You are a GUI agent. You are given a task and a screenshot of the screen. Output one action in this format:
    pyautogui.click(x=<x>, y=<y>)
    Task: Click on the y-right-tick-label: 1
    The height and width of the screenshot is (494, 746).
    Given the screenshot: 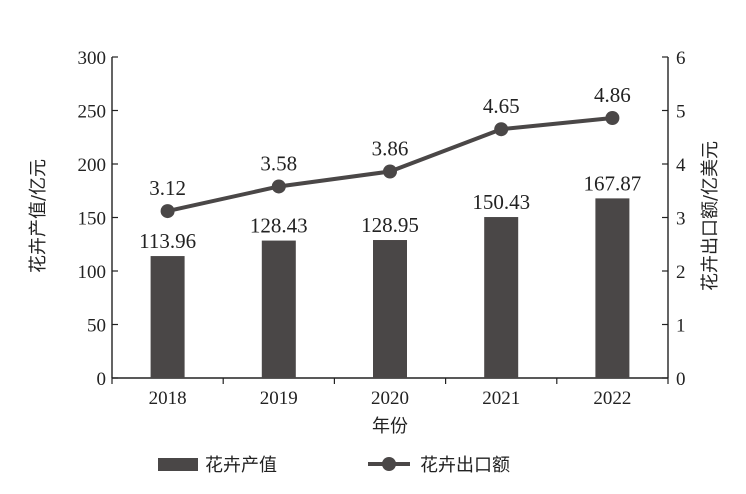 What is the action you would take?
    pyautogui.click(x=681, y=326)
    